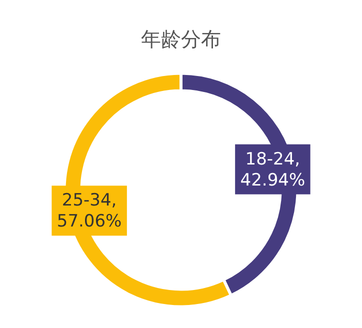  What do you see at coordinates (89, 211) in the screenshot?
I see `slice-label: 25-34, 57.06%` at bounding box center [89, 211].